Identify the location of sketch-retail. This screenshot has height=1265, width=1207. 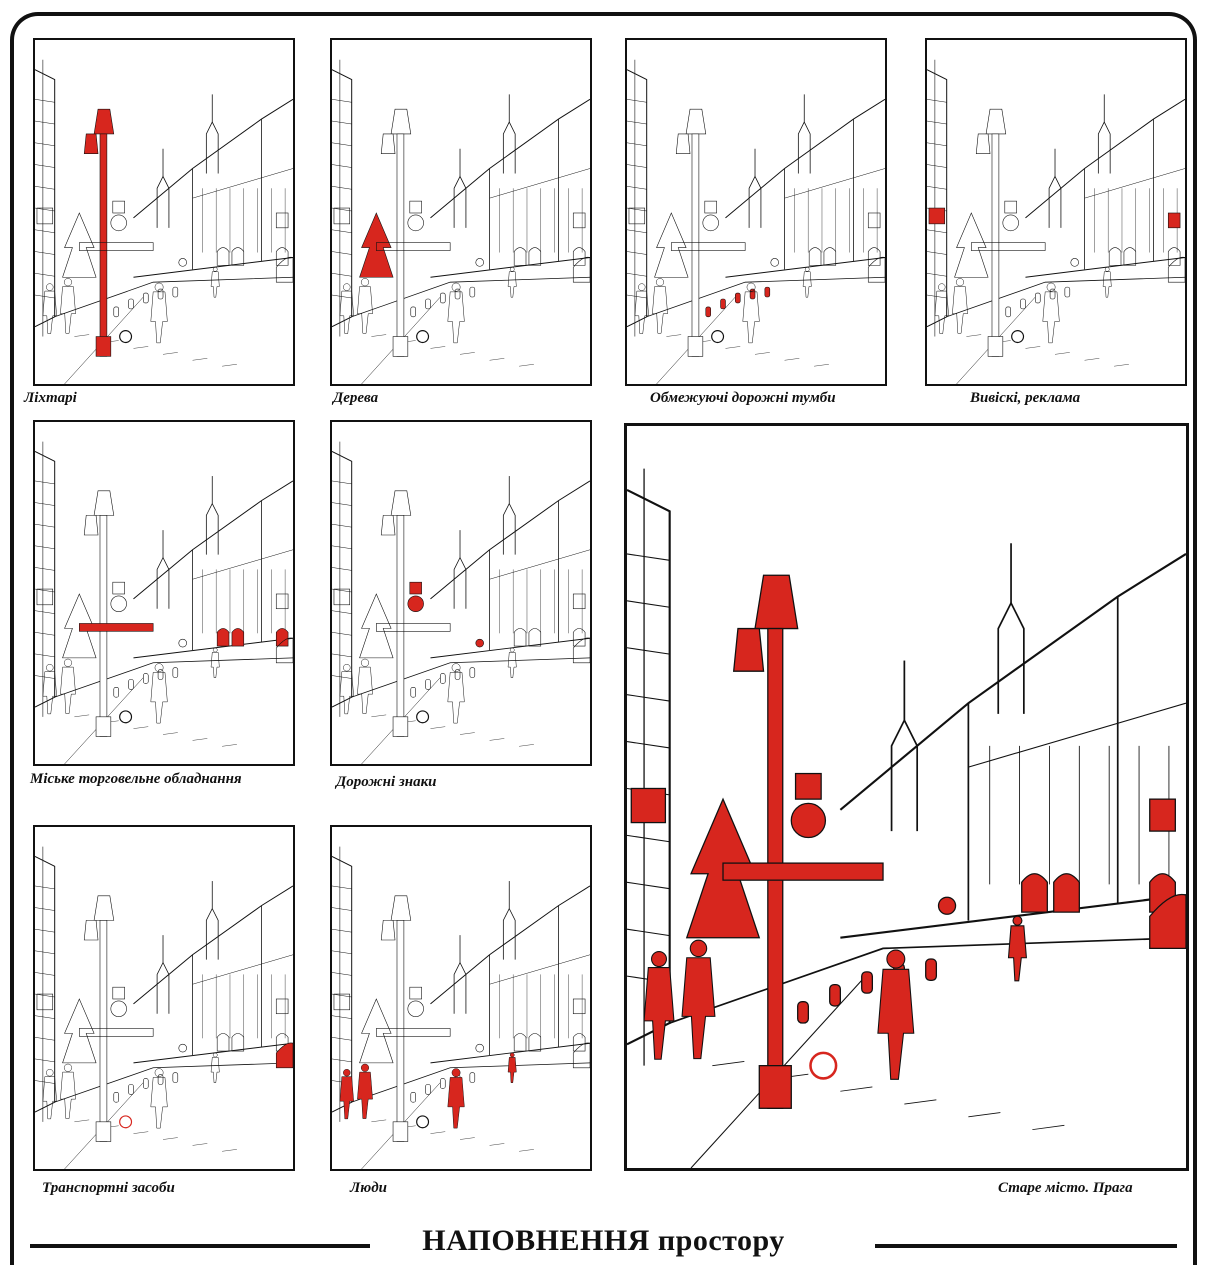
(164, 602).